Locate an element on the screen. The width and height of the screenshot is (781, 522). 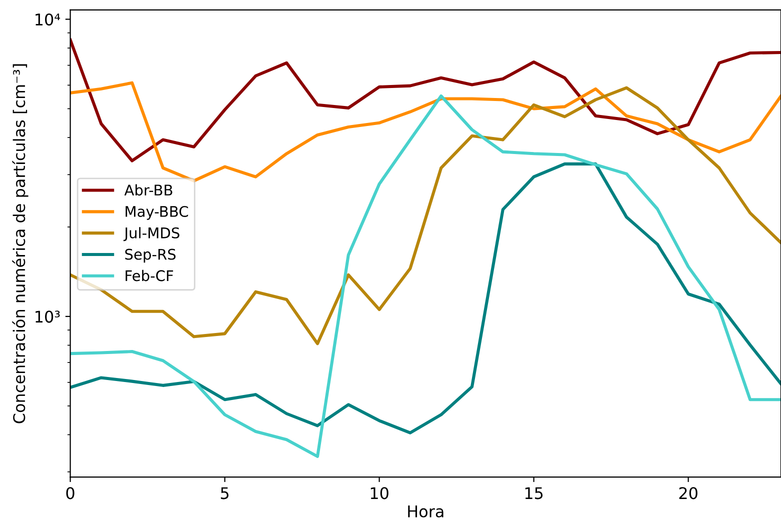
y-tick-label: 10⁴ is located at coordinates (48, 19).